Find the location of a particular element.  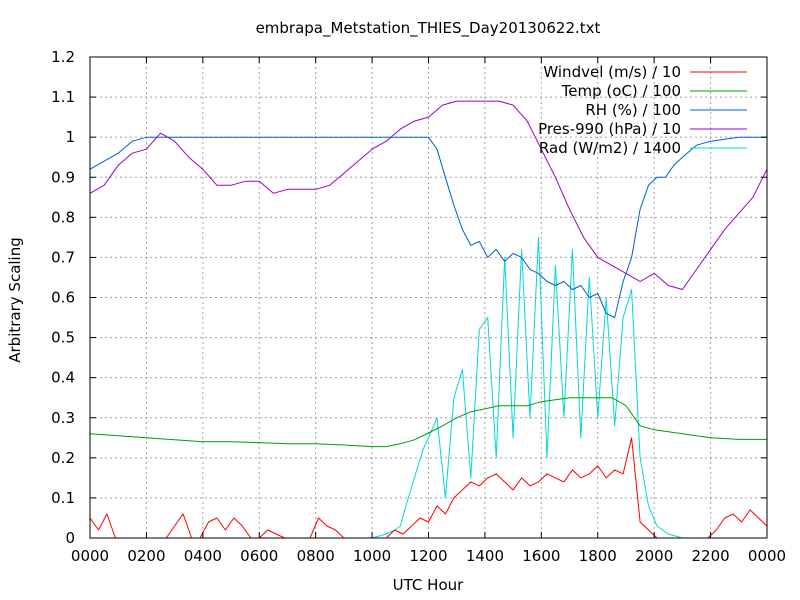

y-axis-label: Arbitrary Scaling is located at coordinates (15, 300).